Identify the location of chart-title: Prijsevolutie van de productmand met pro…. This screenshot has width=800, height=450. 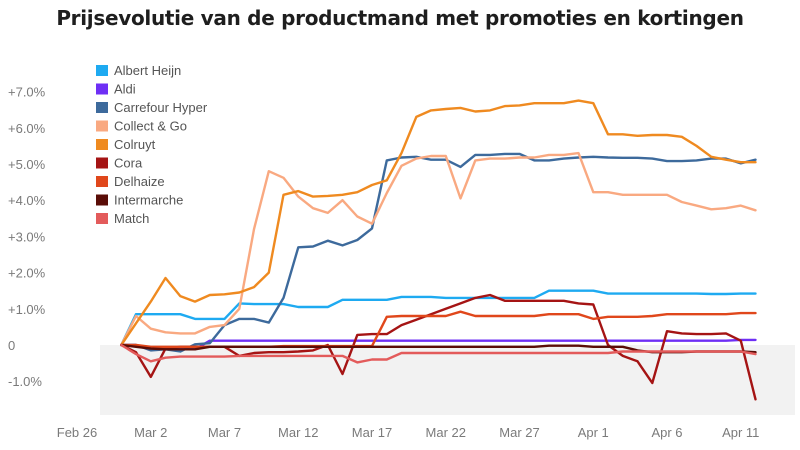
(400, 18).